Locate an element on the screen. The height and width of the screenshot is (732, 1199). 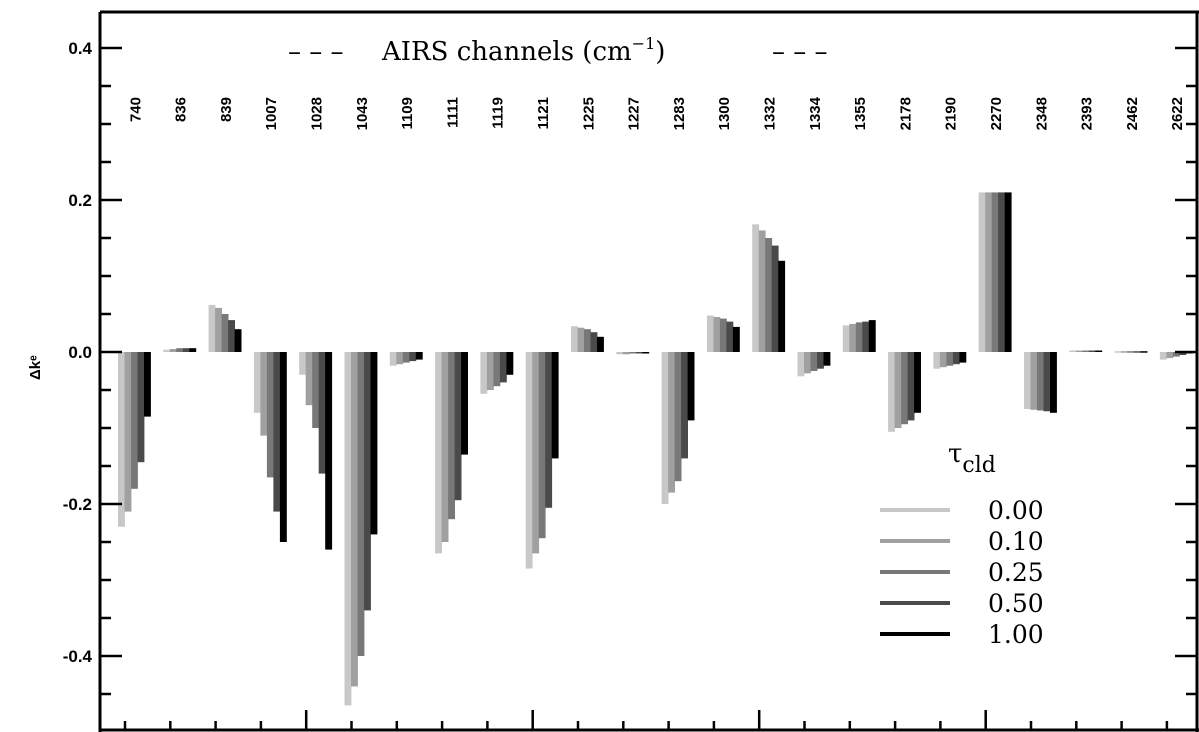
bar-2393-tau-0.00 is located at coordinates (1073, 351).